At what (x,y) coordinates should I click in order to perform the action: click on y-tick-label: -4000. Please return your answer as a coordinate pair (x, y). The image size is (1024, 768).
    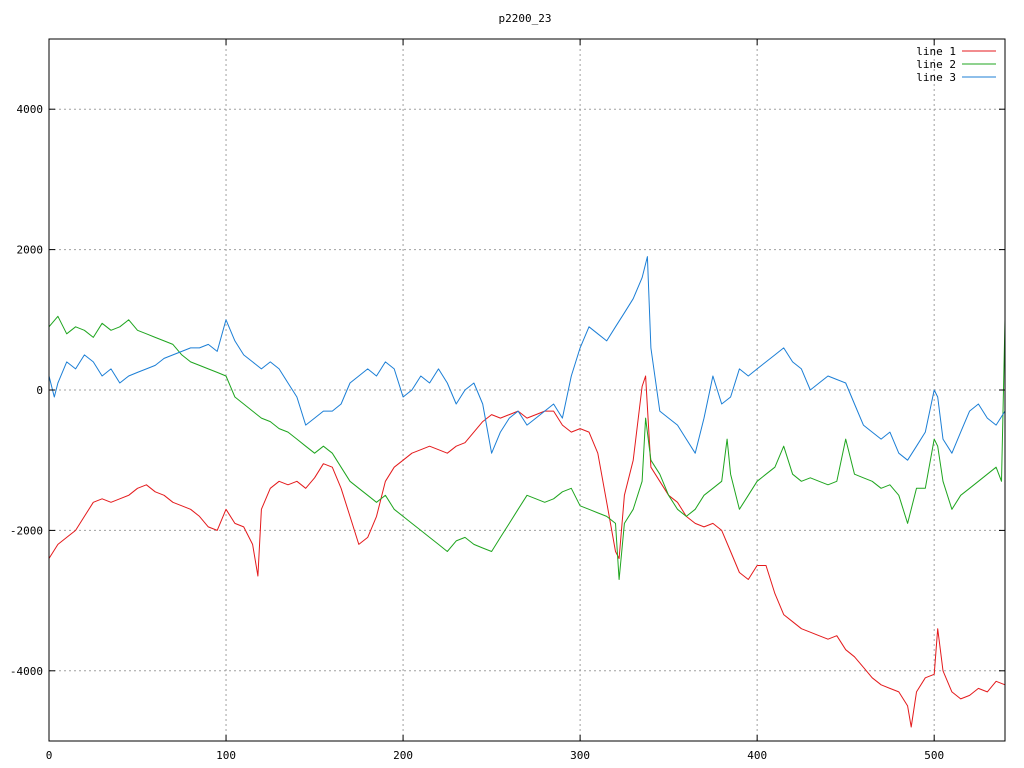
    Looking at the image, I should click on (26, 671).